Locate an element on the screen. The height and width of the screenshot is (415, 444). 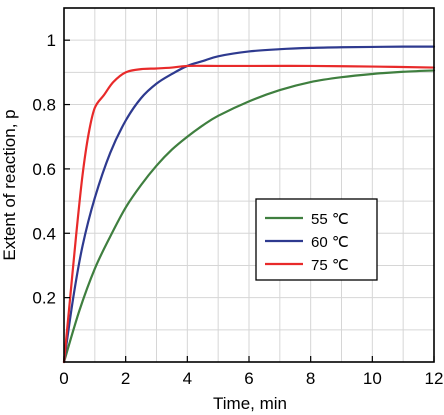
x-axis-title: Time, min is located at coordinates (250, 403).